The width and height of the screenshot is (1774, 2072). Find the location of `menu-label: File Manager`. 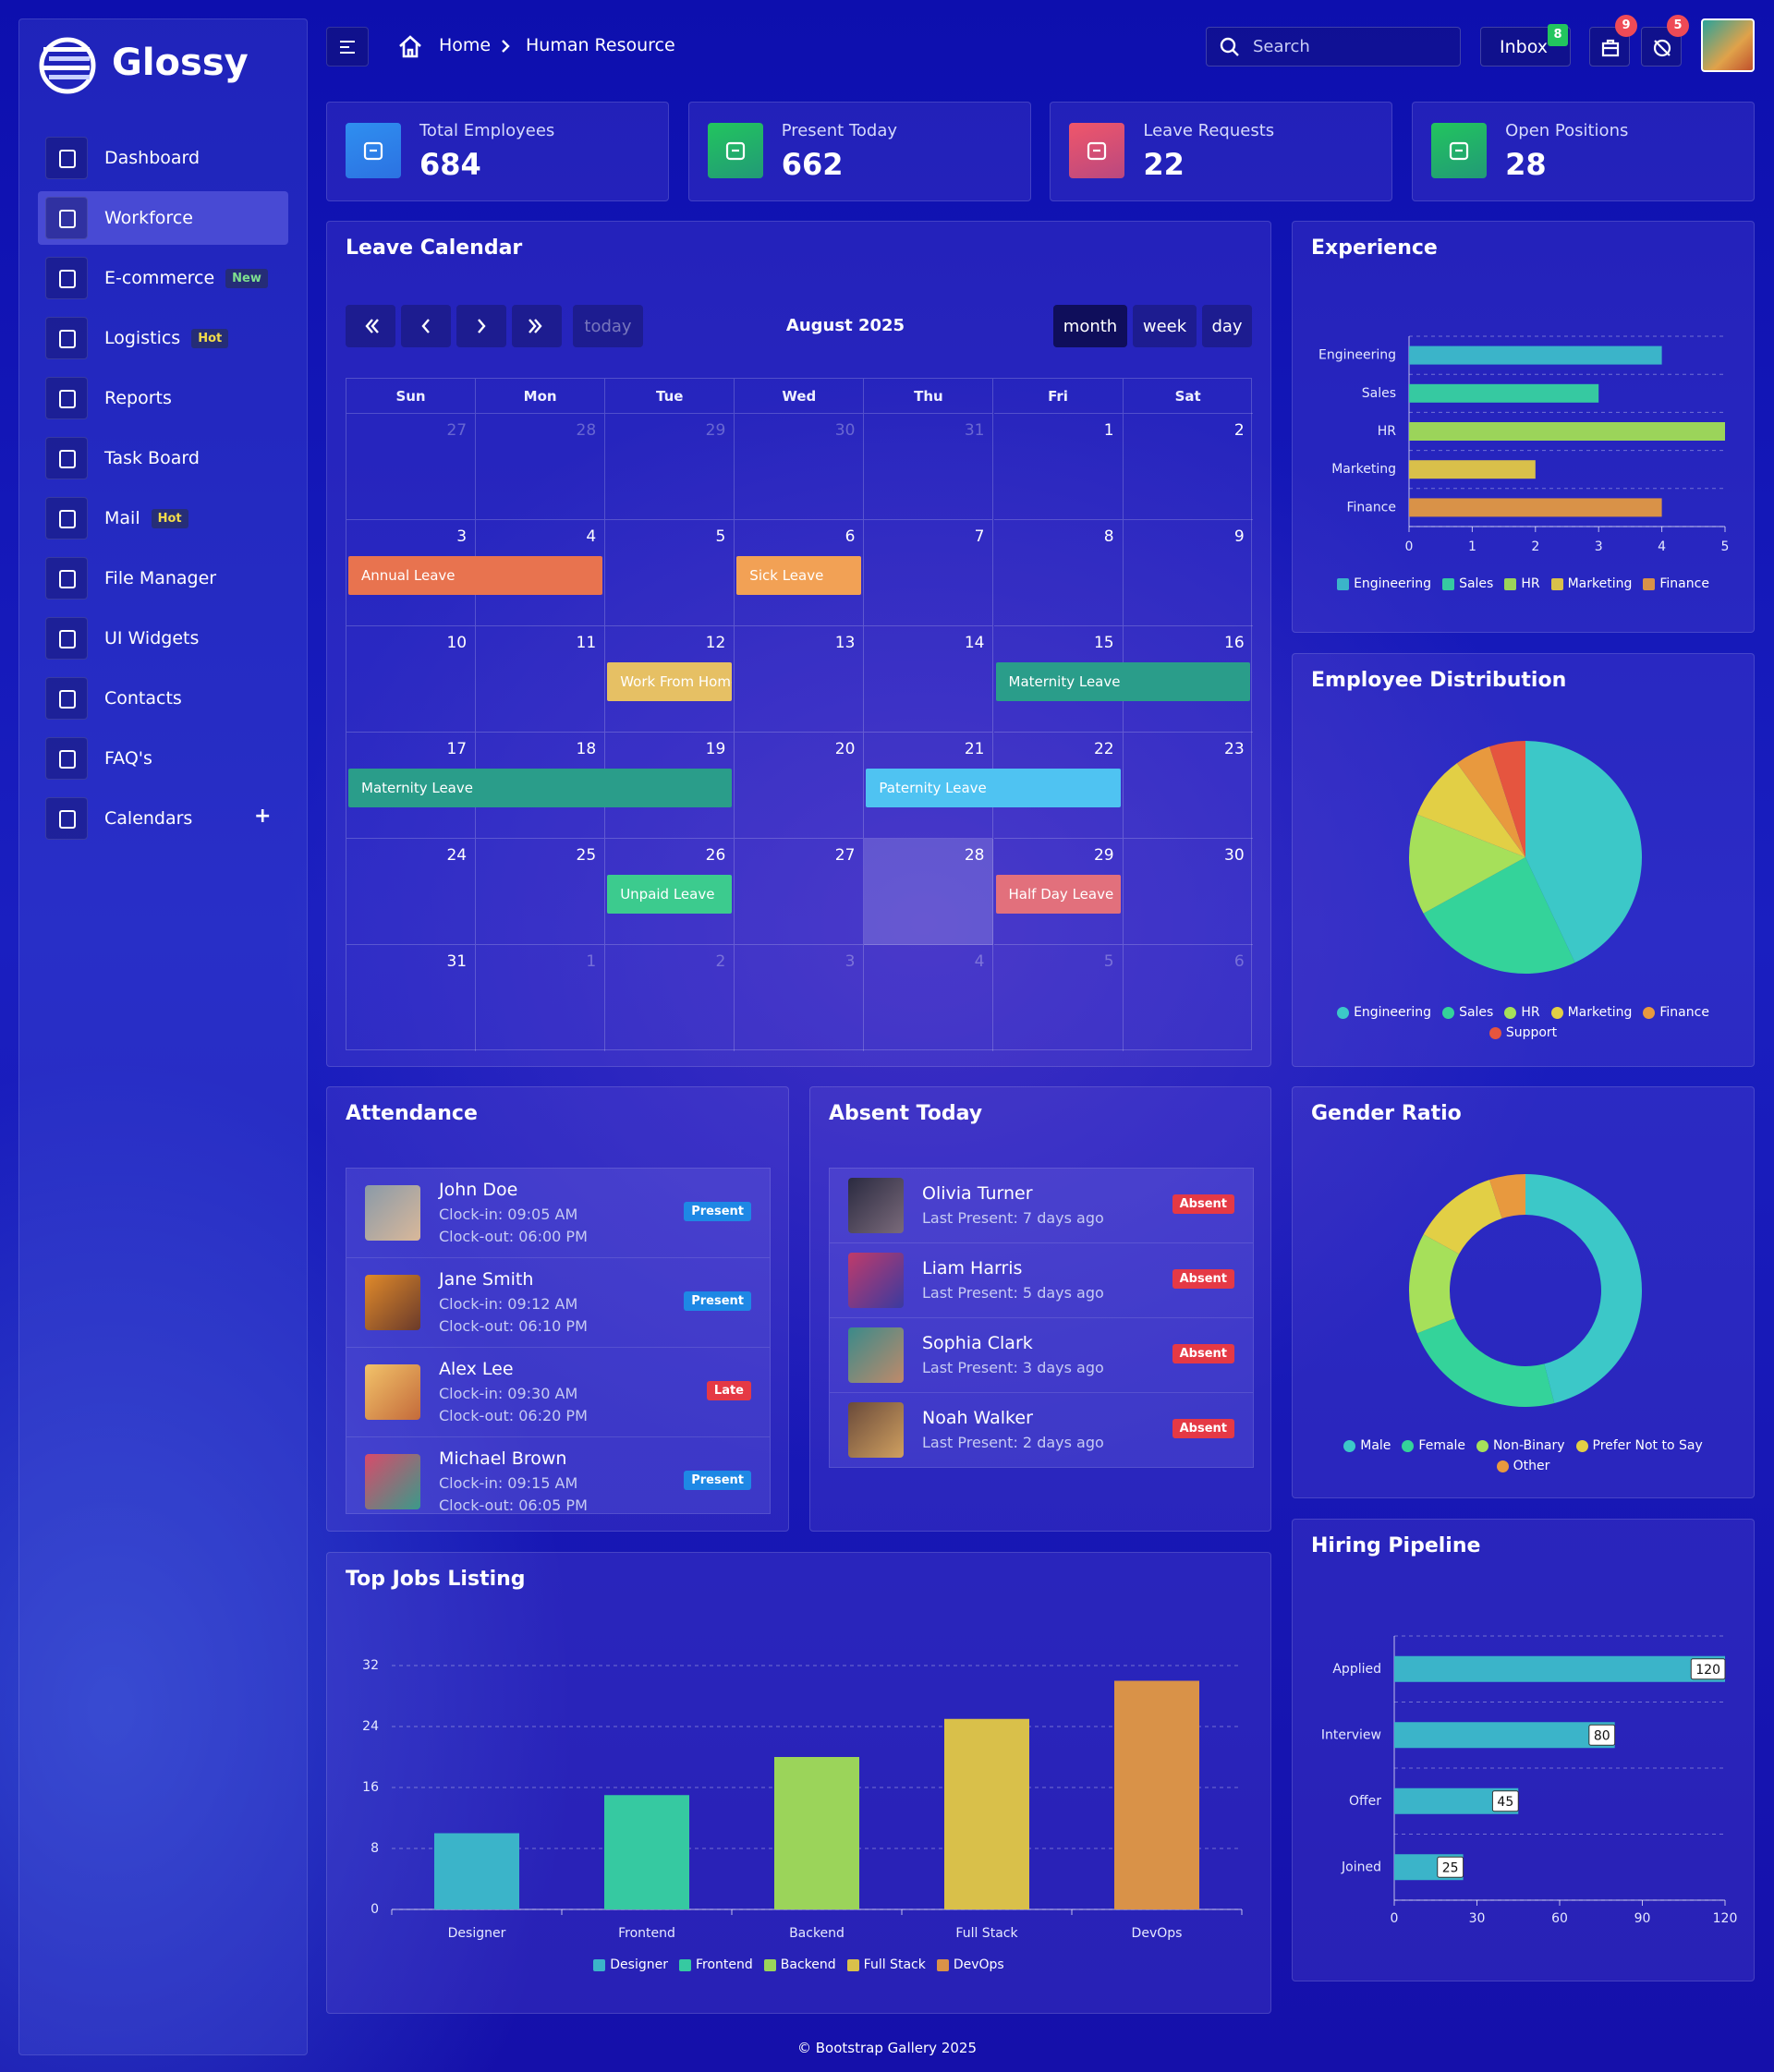

menu-label: File Manager is located at coordinates (160, 578).